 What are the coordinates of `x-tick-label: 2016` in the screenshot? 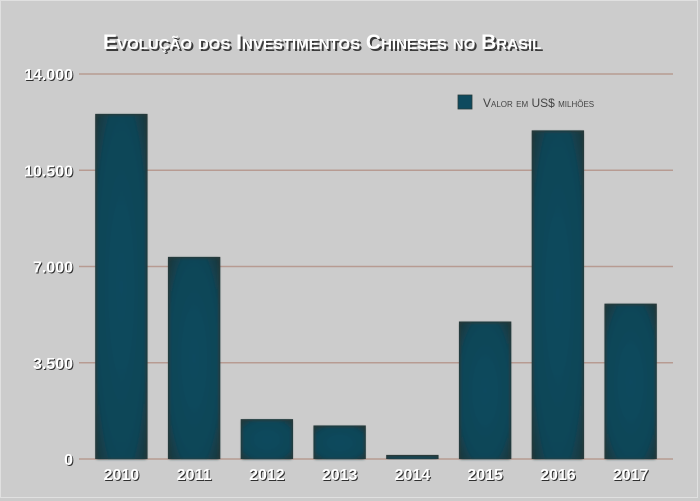 It's located at (558, 475).